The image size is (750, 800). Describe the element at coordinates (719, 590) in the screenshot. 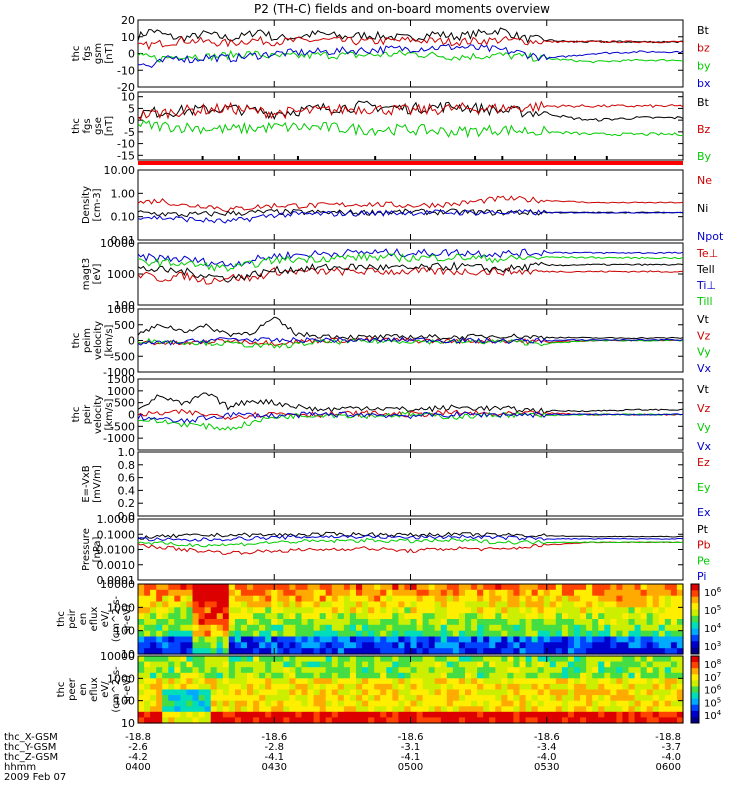

I see `colorbar-label-exp: 6` at that location.